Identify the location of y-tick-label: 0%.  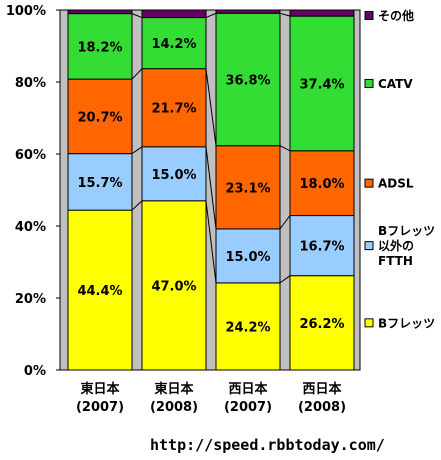
(35, 371).